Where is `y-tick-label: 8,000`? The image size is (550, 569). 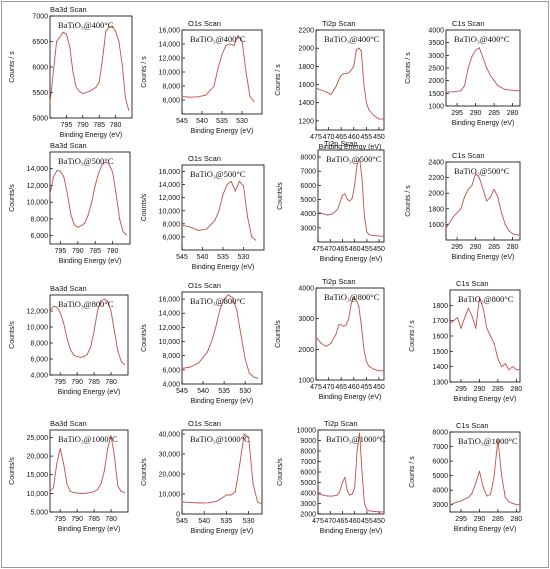
y-tick-label: 8,000 is located at coordinates (39, 344).